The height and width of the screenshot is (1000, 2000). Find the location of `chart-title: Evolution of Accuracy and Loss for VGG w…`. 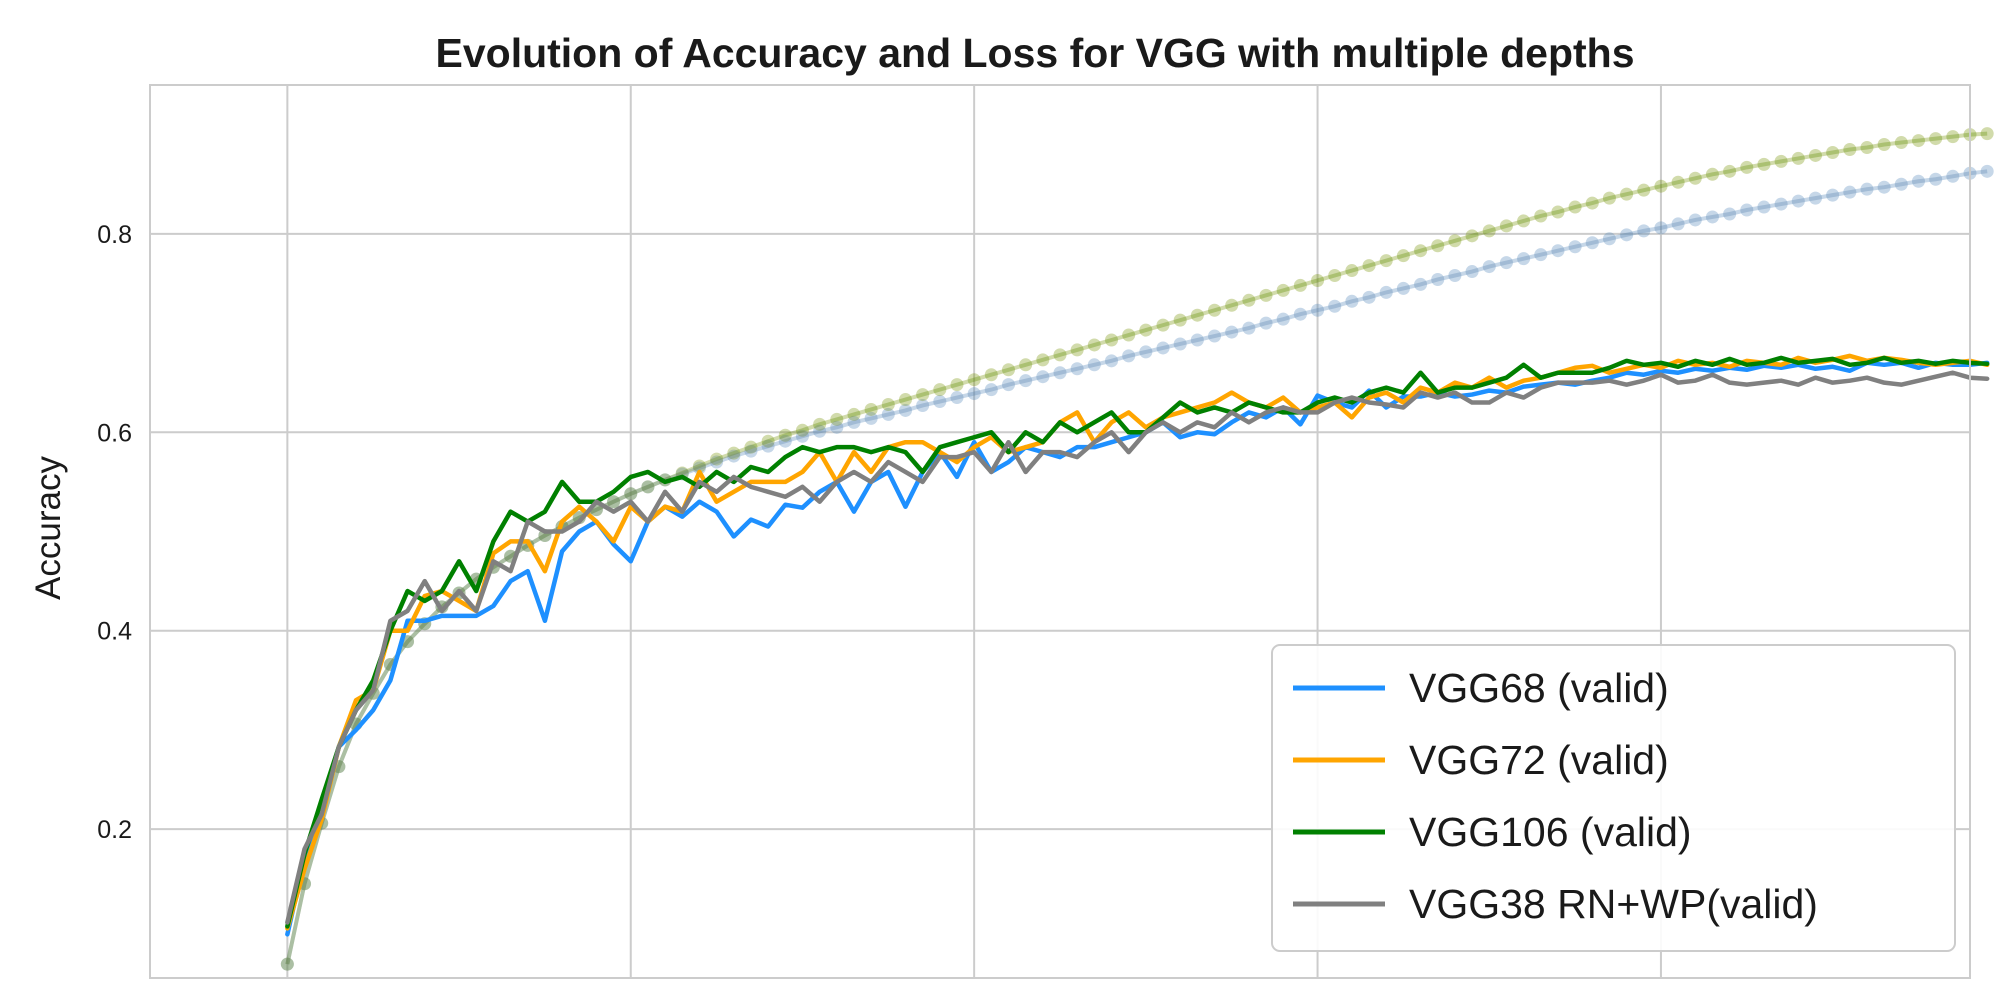

chart-title: Evolution of Accuracy and Loss for VGG w… is located at coordinates (1035, 53).